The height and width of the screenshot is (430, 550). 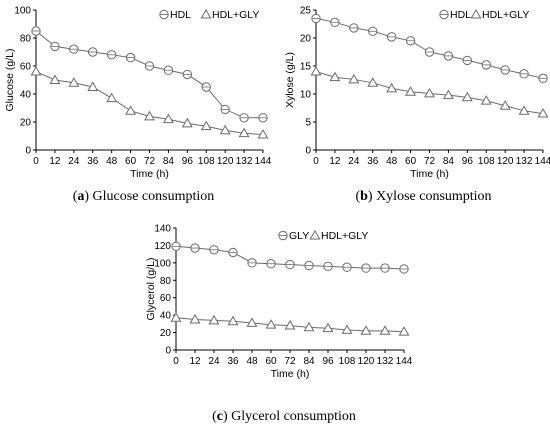 What do you see at coordinates (271, 361) in the screenshot?
I see `chart-c-x-tick-label: 60` at bounding box center [271, 361].